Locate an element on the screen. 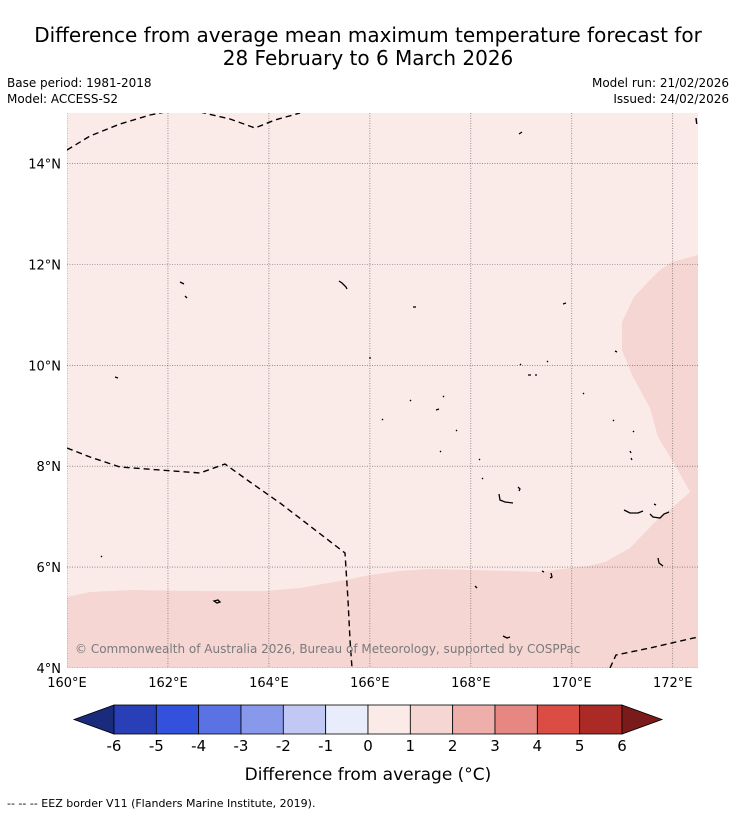  colorbar-extend-high is located at coordinates (642, 719).